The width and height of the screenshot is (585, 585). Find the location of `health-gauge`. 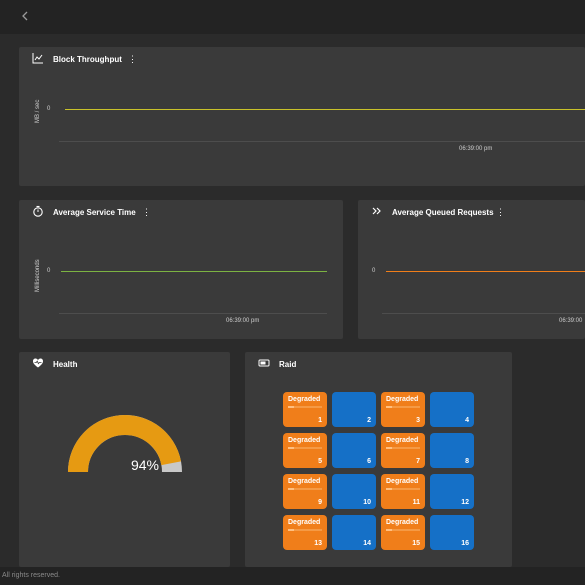

health-gauge is located at coordinates (125, 444).